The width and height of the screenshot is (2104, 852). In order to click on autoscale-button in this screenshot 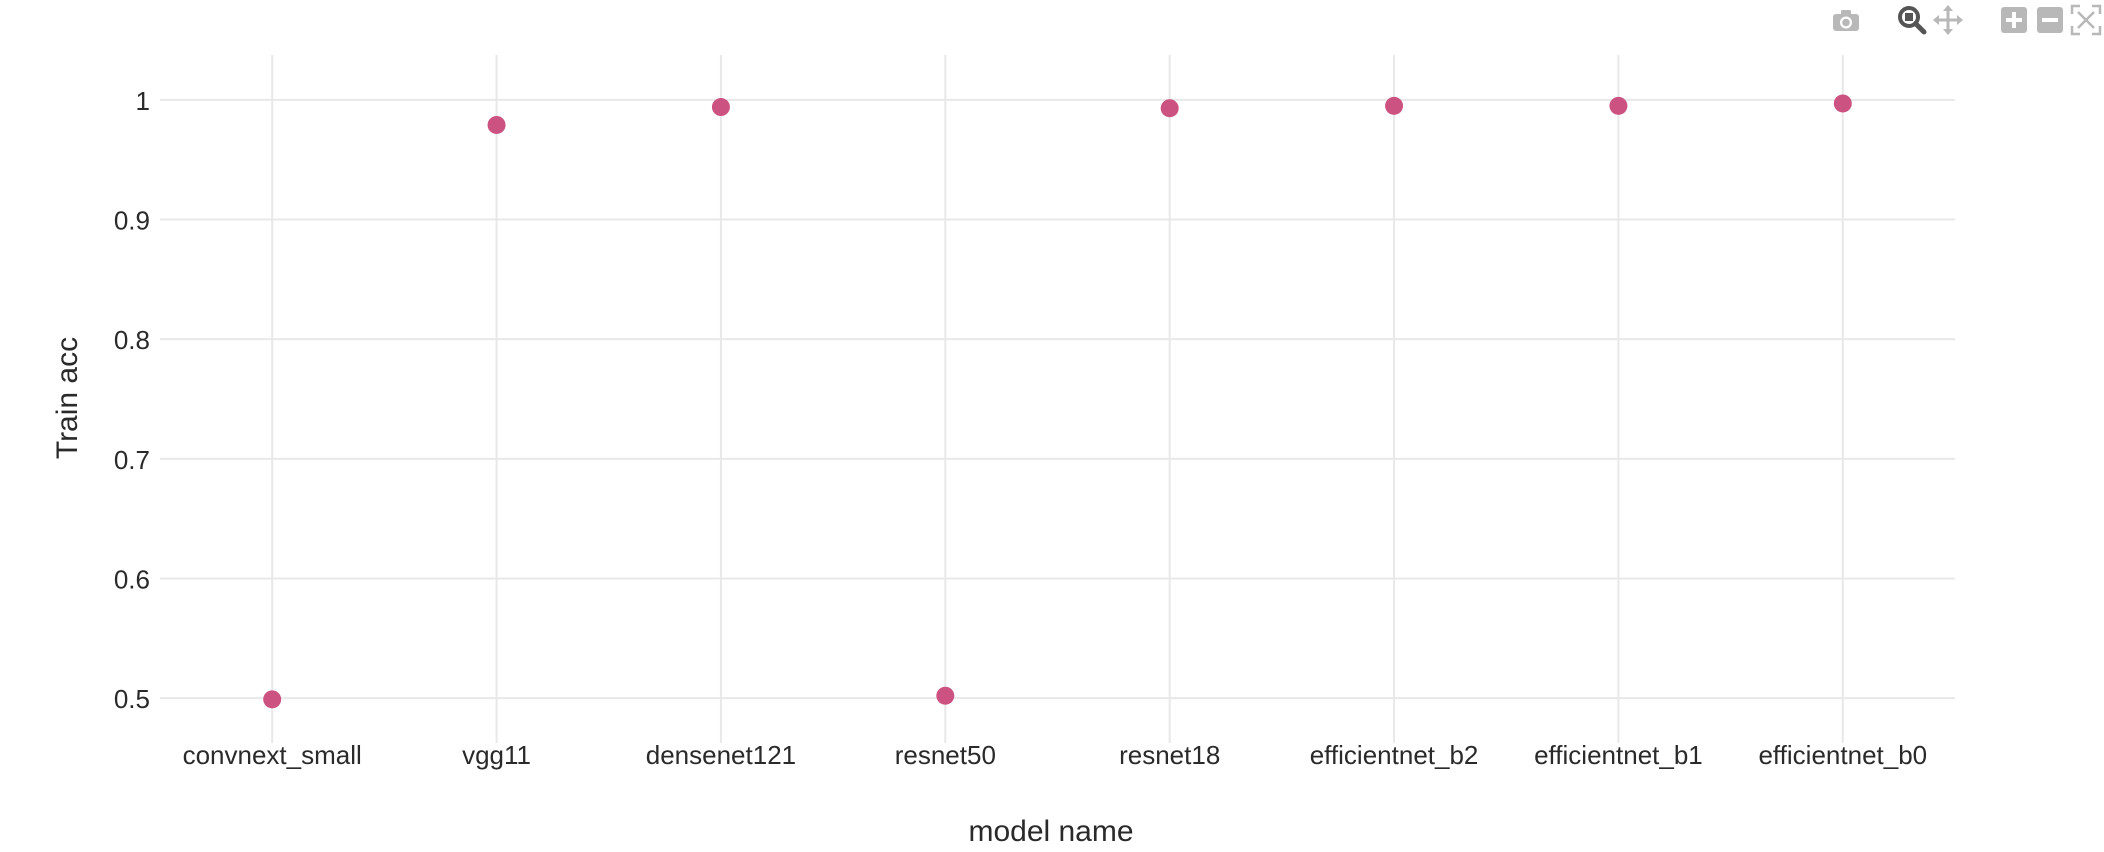, I will do `click(2086, 20)`.